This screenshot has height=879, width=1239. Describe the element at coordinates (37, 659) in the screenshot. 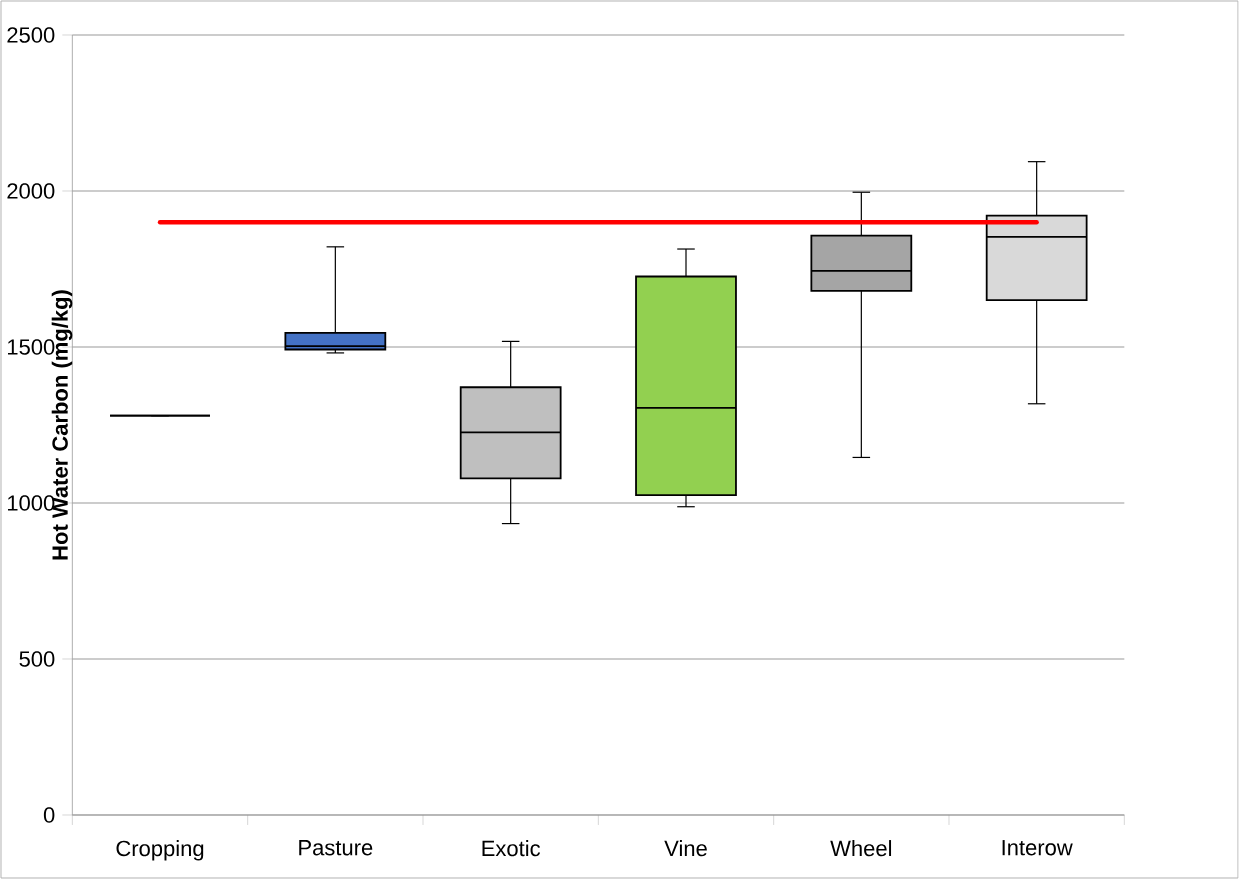

I see `y-tick-label: 500` at that location.